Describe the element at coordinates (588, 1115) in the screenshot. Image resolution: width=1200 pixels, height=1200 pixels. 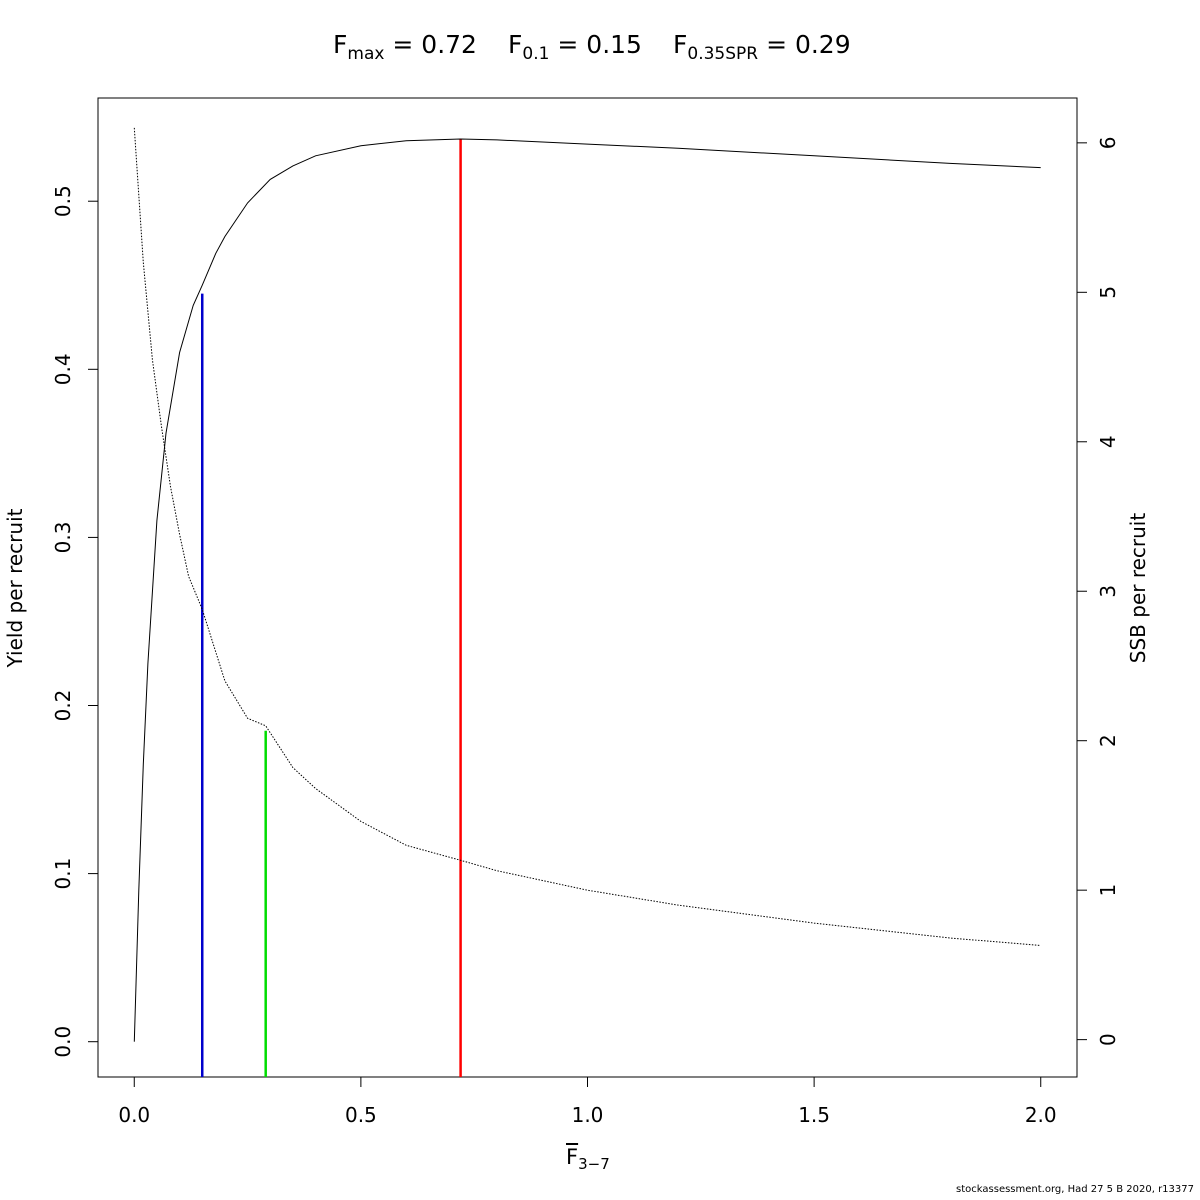
I see `x-tick-label: 1.0` at that location.